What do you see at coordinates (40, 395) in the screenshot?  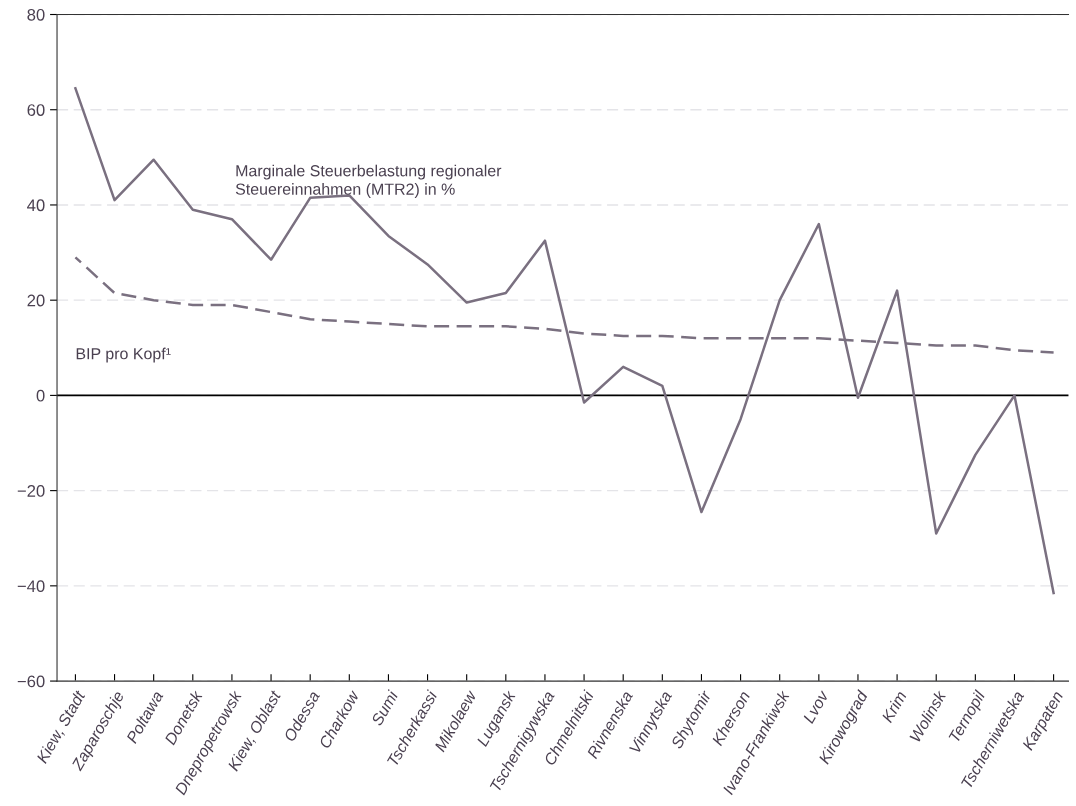 I see `y-tick-label: 0` at bounding box center [40, 395].